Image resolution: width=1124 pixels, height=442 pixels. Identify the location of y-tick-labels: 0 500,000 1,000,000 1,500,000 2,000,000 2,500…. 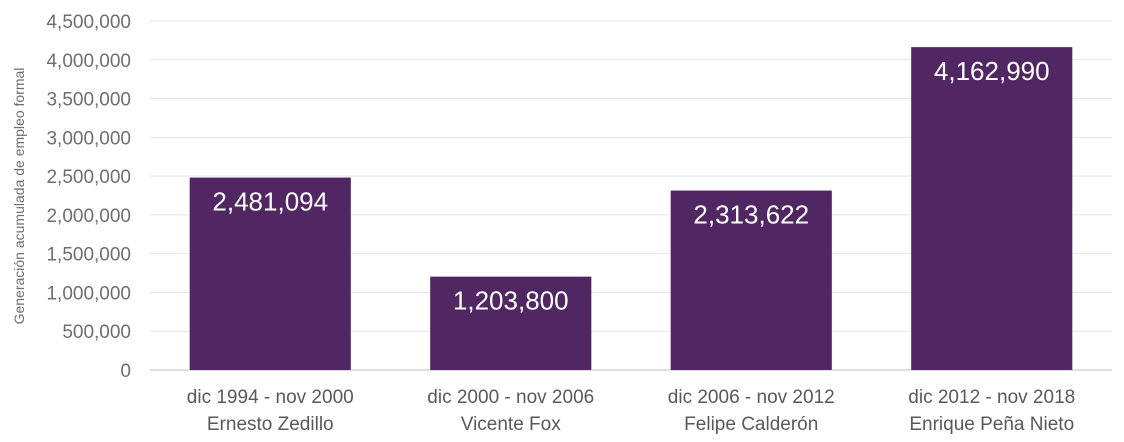
(88, 197).